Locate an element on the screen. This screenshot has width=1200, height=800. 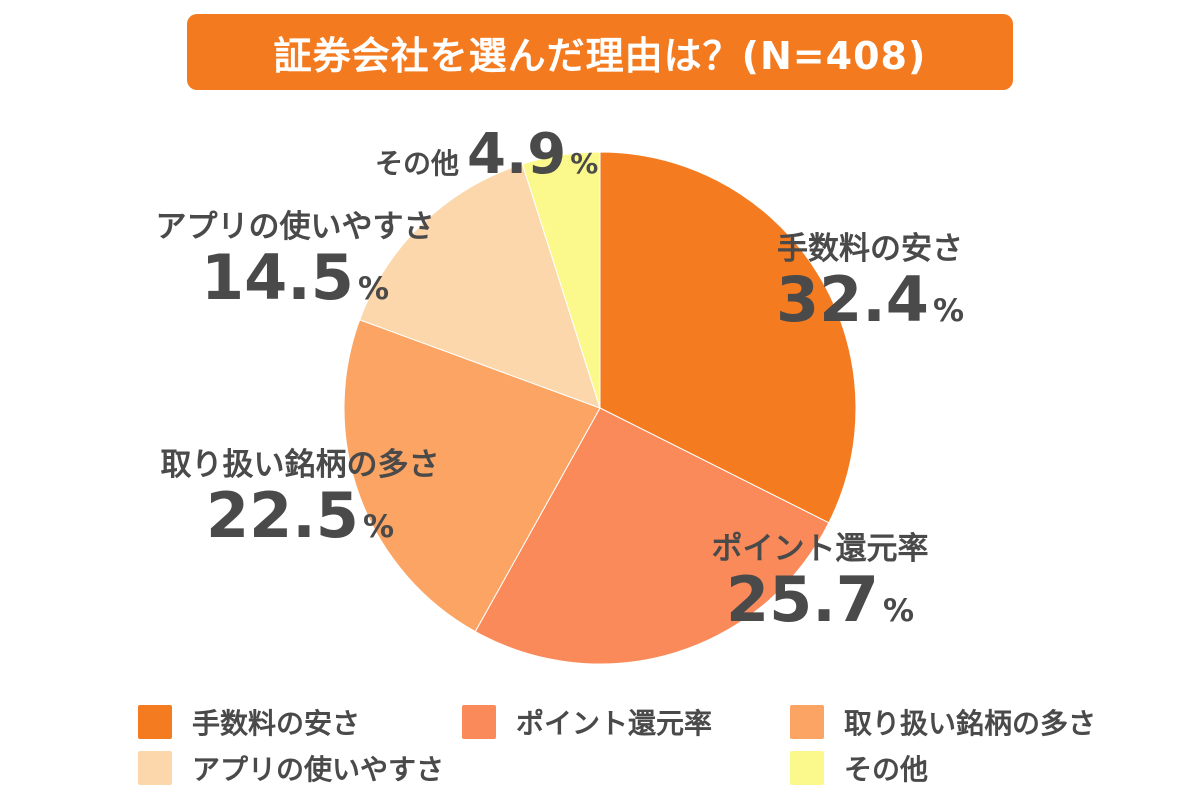
slice-label-2-name: 取り扱い銘柄の多さ is located at coordinates (300, 465).